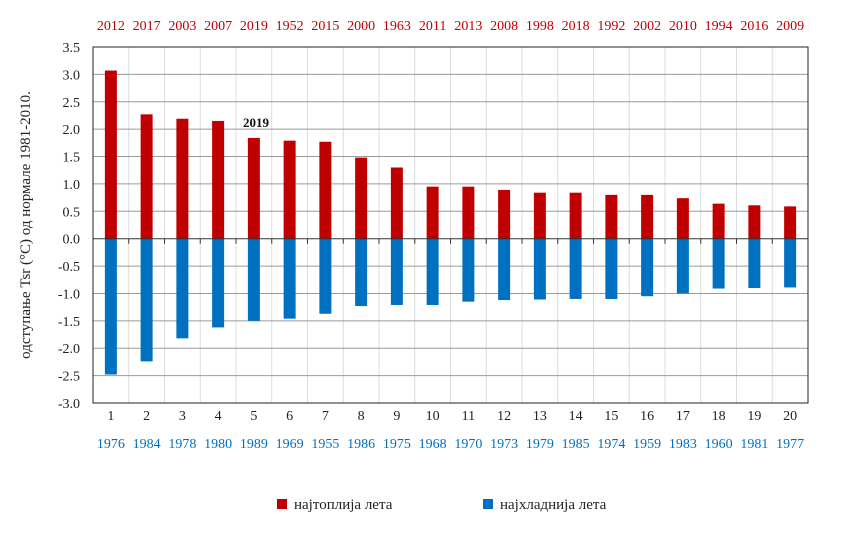 The image size is (850, 537). Describe the element at coordinates (540, 416) in the screenshot. I see `x-tick-label: 13` at that location.